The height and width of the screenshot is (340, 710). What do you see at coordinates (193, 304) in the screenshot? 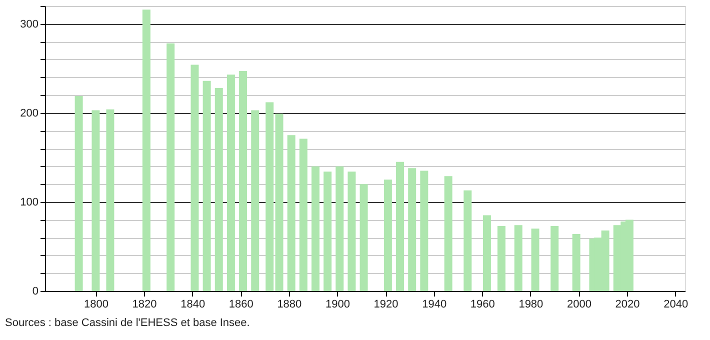
I see `x-tick-label: 1840` at bounding box center [193, 304].